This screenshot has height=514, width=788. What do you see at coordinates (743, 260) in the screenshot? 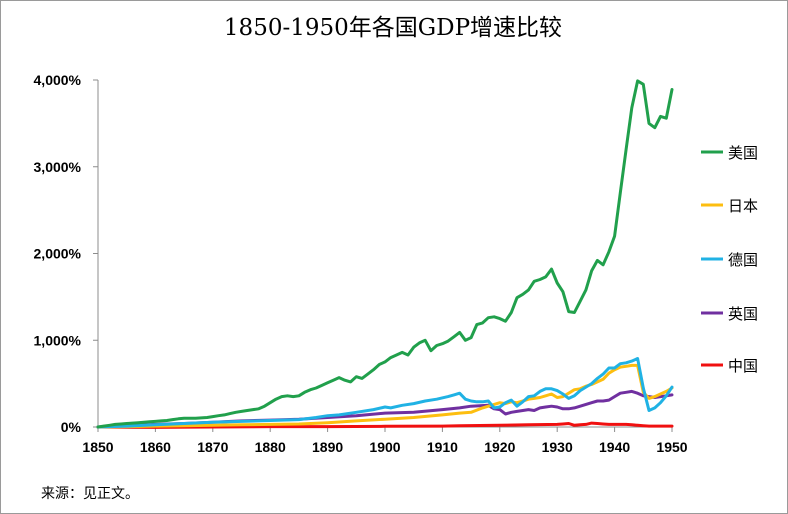
I see `legend-label: 德国` at bounding box center [743, 260].